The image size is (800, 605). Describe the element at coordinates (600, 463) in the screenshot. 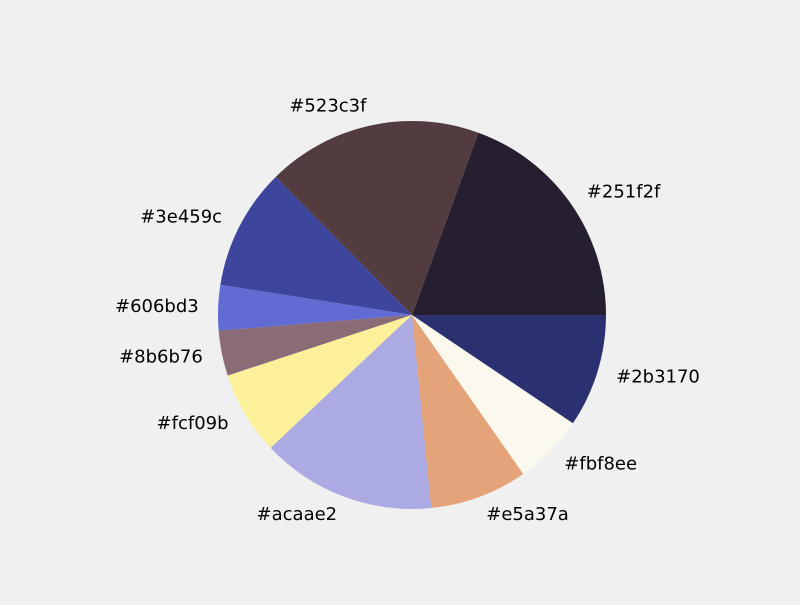

I see `slice-label-8: #fbf8ee` at that location.